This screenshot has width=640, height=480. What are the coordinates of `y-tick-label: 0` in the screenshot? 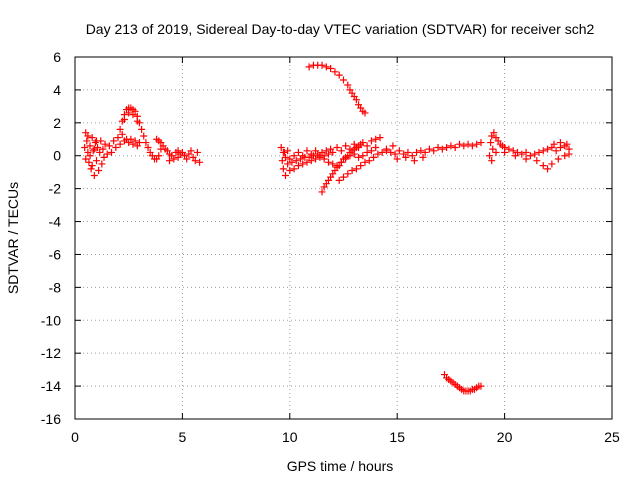 It's located at (57, 156).